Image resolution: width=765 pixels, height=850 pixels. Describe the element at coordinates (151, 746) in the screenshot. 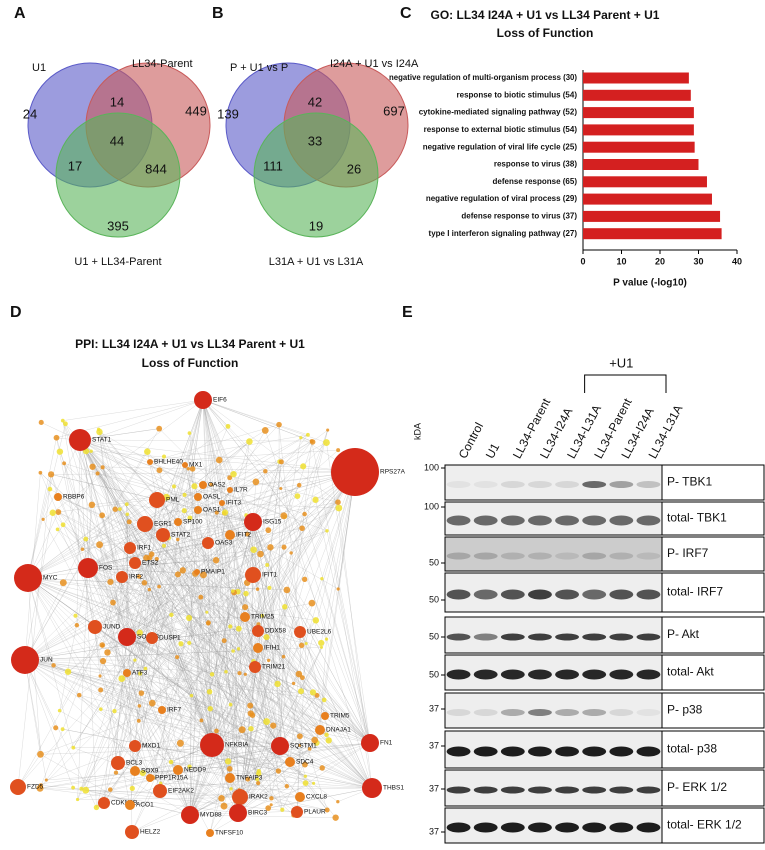

I see `gene-label: MXD1` at that location.